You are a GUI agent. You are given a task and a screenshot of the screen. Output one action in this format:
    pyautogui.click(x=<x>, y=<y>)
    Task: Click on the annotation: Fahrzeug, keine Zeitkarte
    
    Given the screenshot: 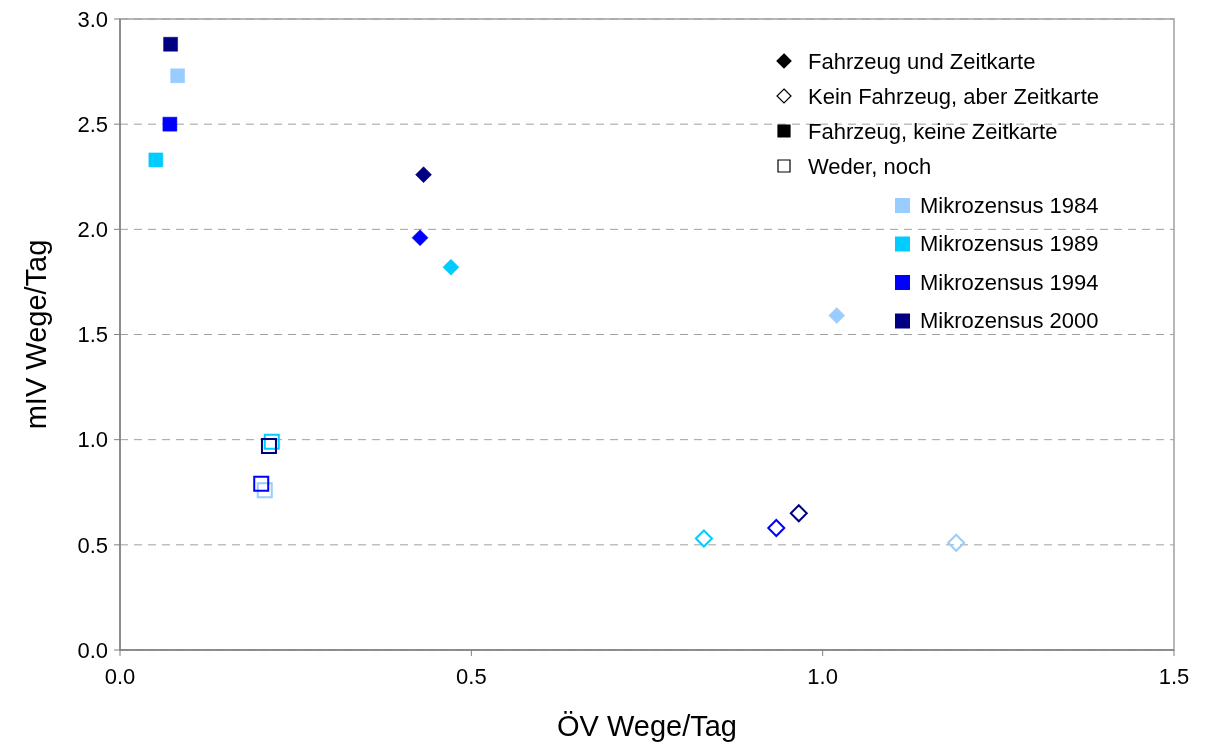 What is the action you would take?
    pyautogui.click(x=933, y=131)
    